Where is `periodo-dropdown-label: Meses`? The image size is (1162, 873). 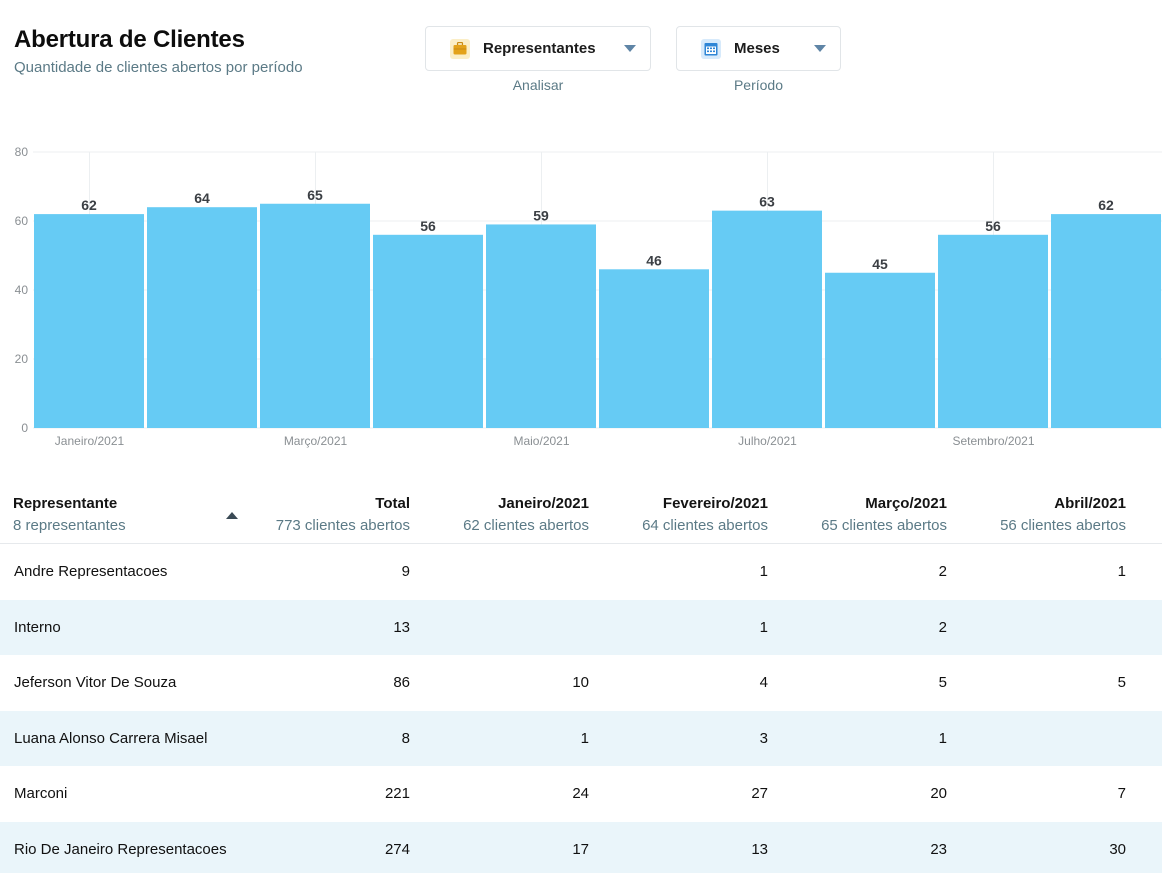 periodo-dropdown-label: Meses is located at coordinates (757, 48).